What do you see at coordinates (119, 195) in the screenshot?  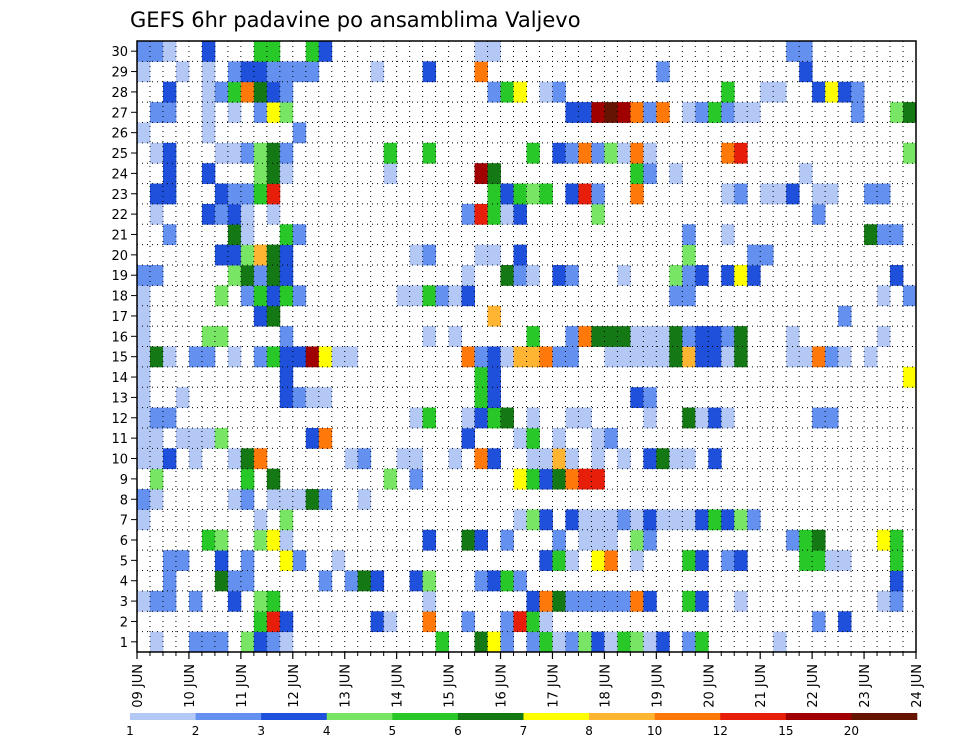 I see `y-tick-label: 23` at bounding box center [119, 195].